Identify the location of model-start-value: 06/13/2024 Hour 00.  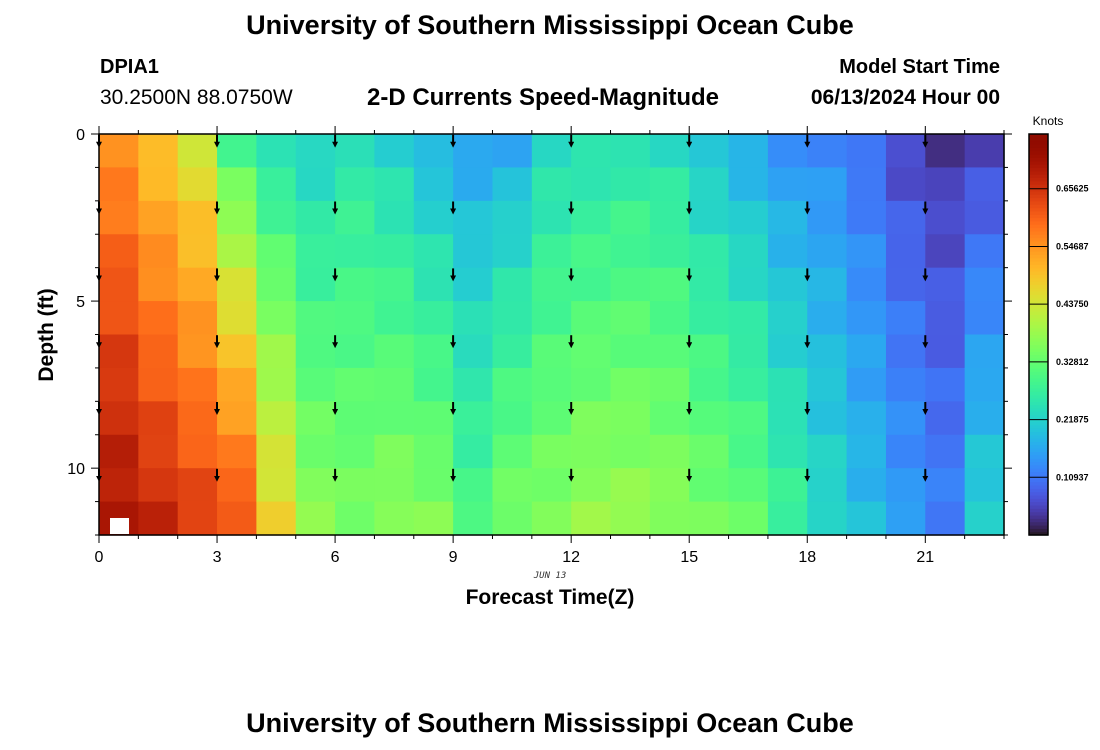
(905, 97).